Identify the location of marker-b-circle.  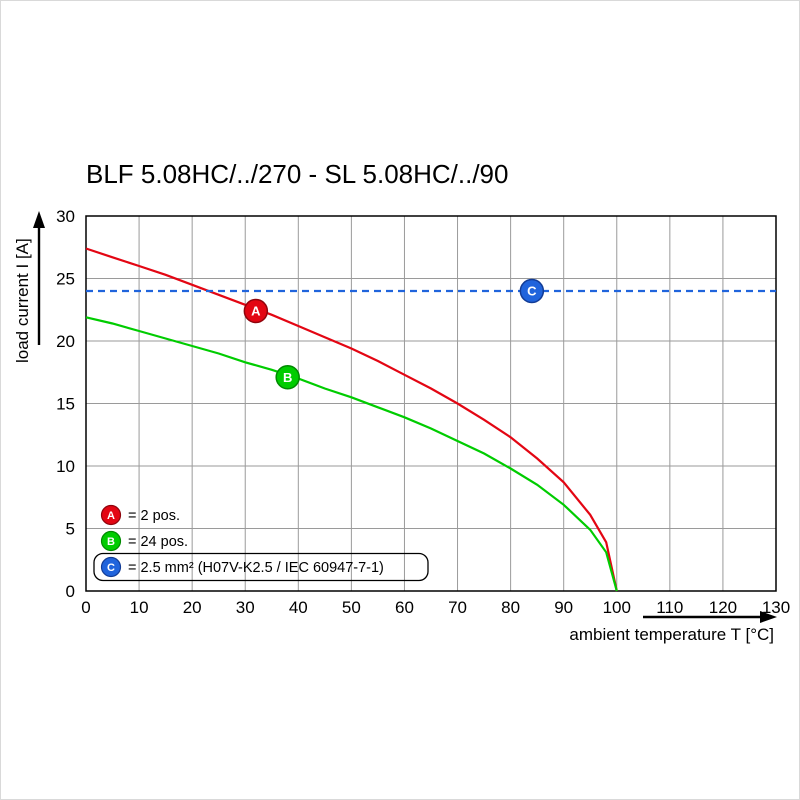
(287, 377).